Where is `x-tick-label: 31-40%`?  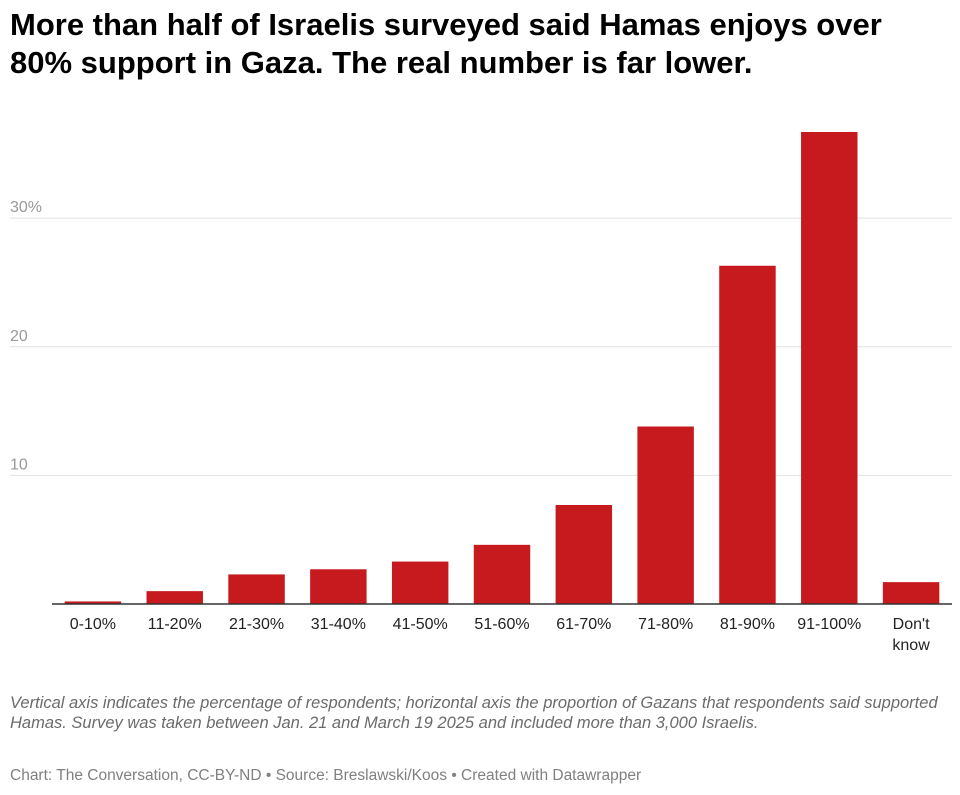 x-tick-label: 31-40% is located at coordinates (338, 624).